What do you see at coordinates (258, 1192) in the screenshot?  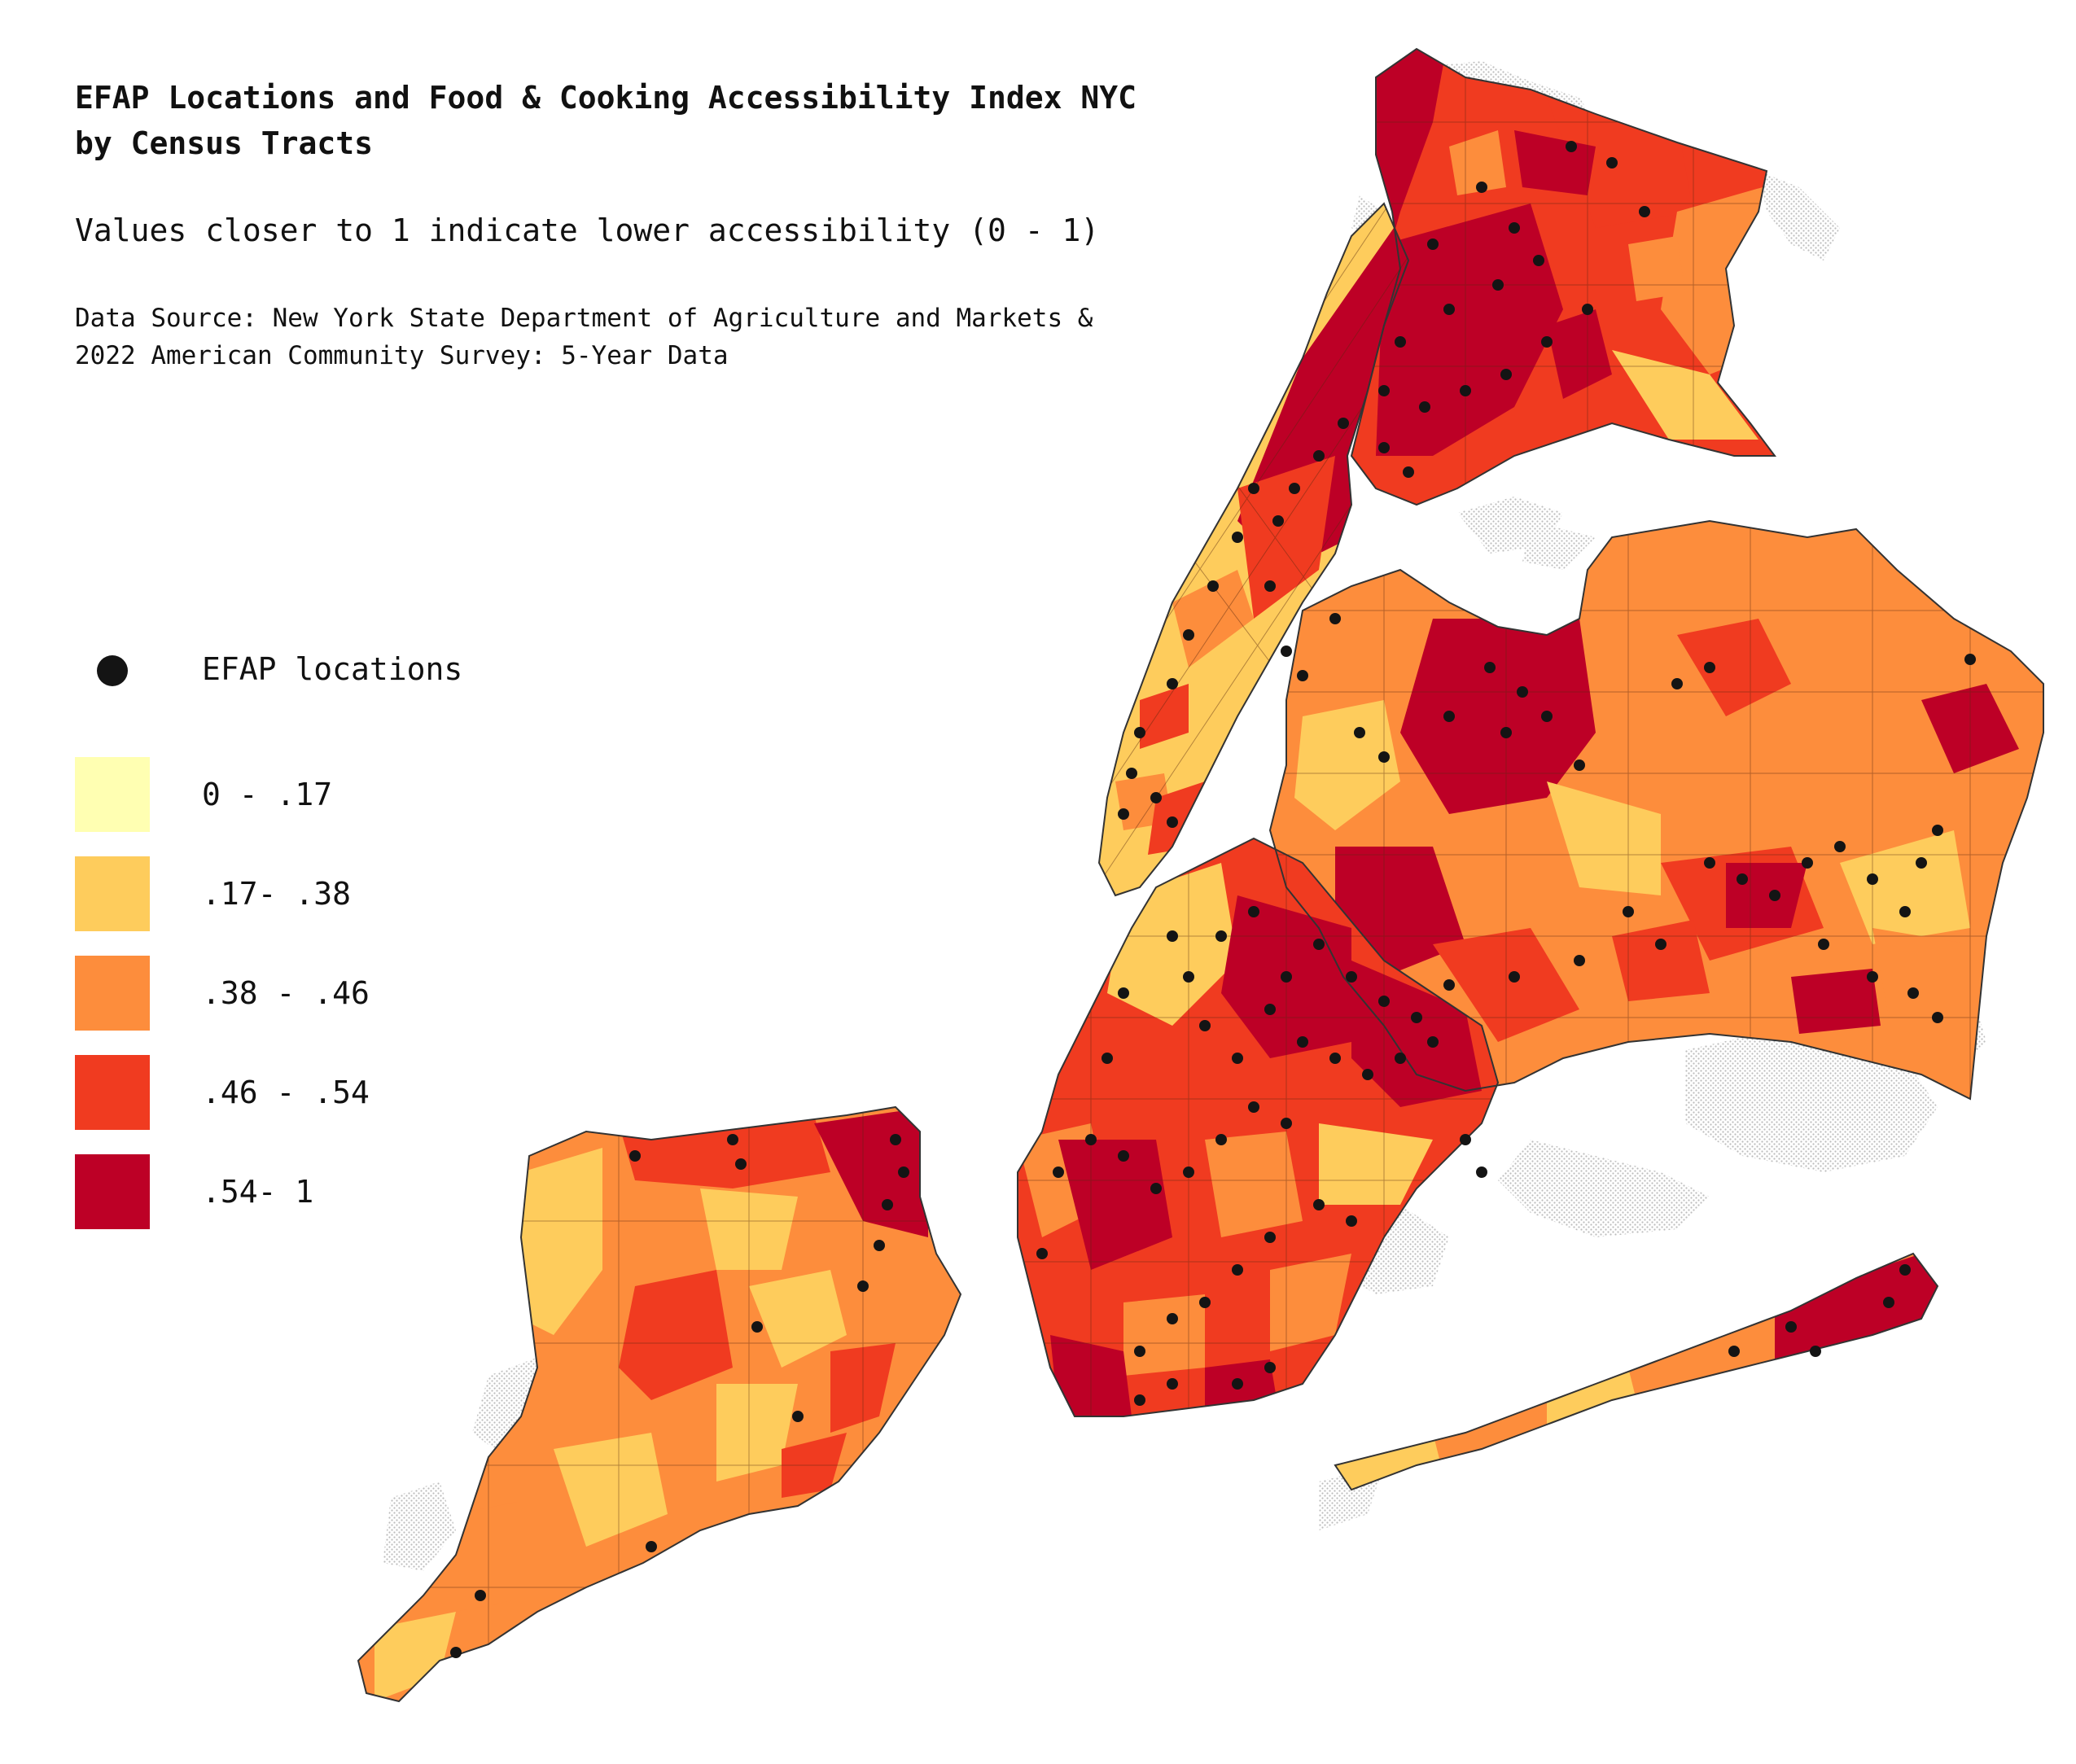 I see `legend-label-class-5: .54- 1` at bounding box center [258, 1192].